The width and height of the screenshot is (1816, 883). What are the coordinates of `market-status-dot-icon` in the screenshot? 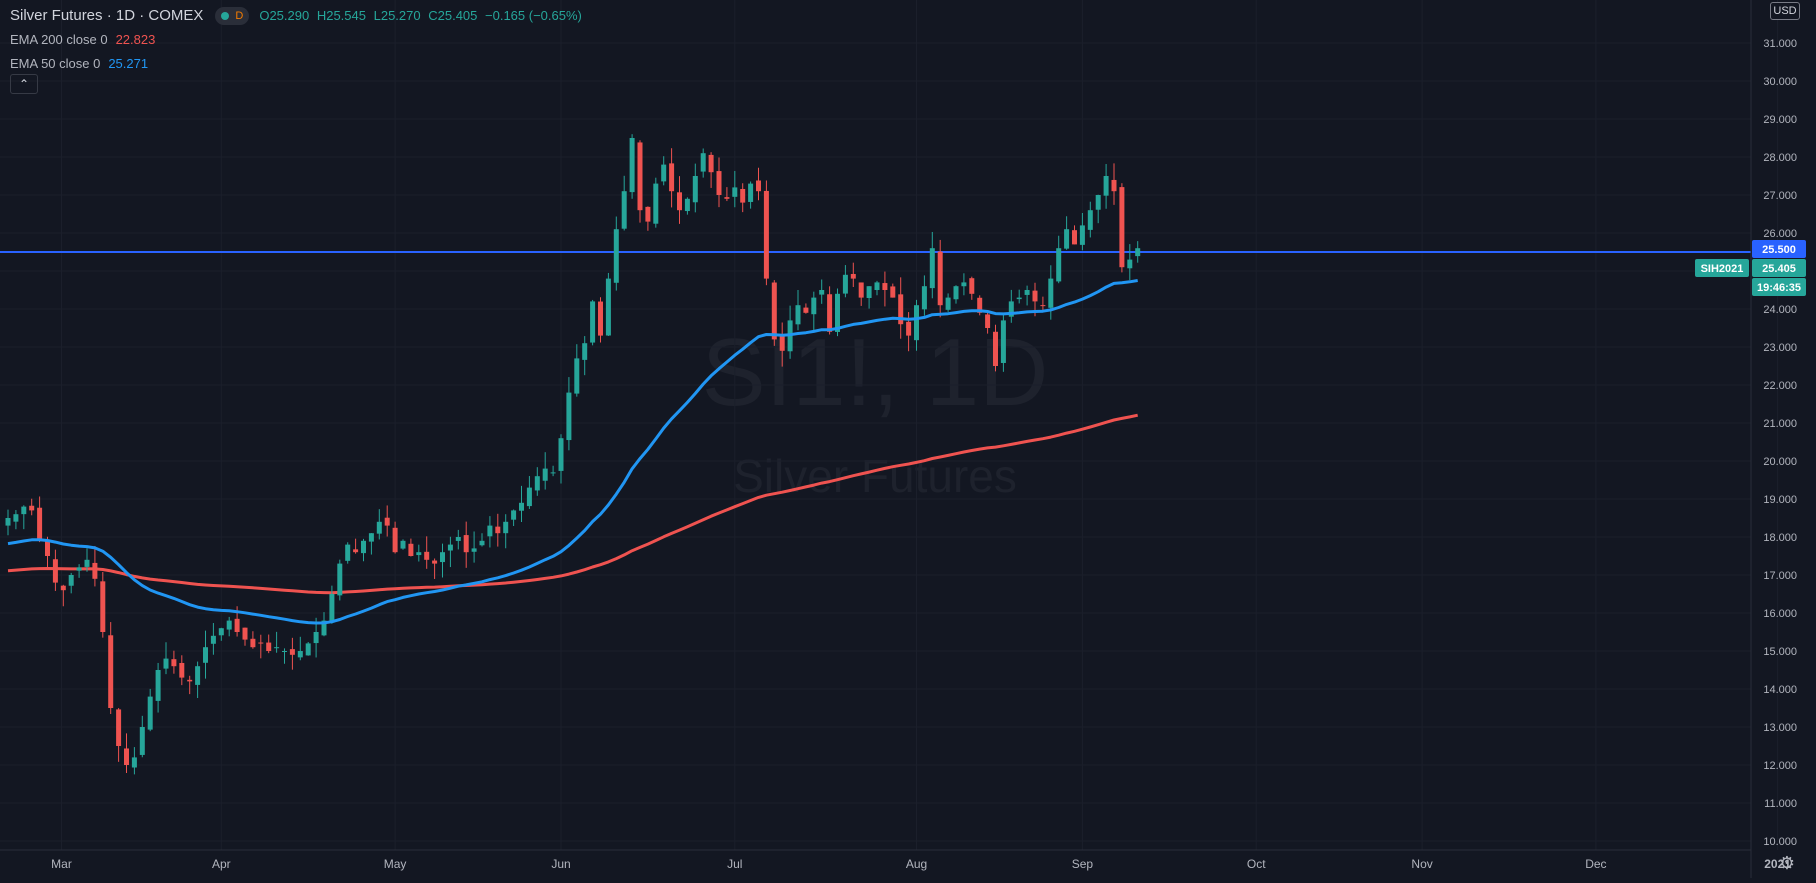 It's located at (225, 16).